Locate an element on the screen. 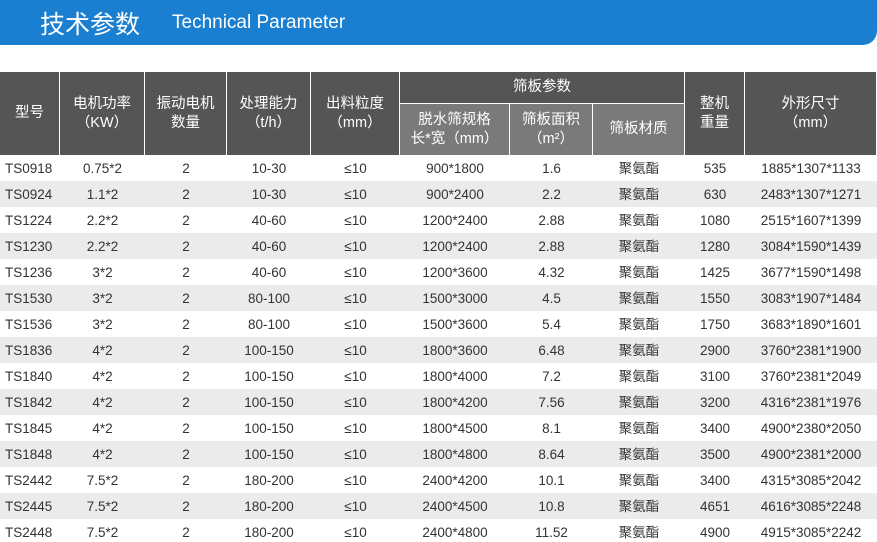 The height and width of the screenshot is (542, 877). cell: 4915*3085*2242 is located at coordinates (811, 530).